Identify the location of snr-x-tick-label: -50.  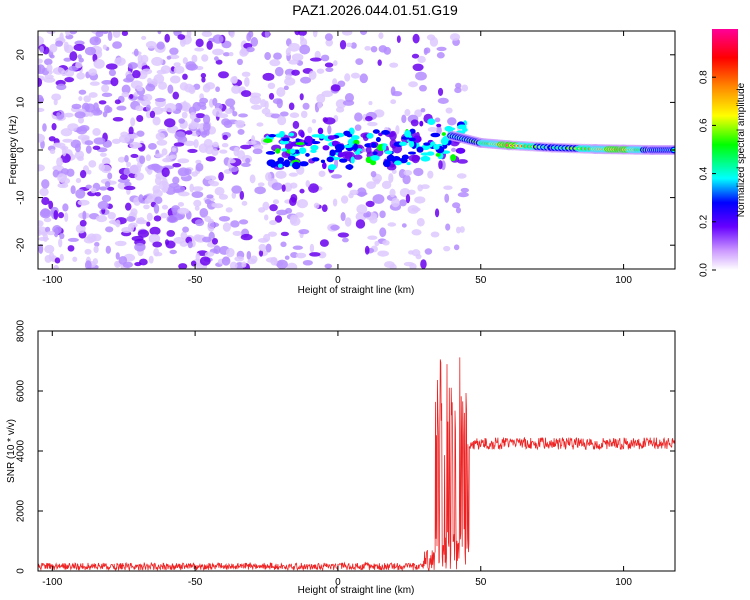
(195, 582).